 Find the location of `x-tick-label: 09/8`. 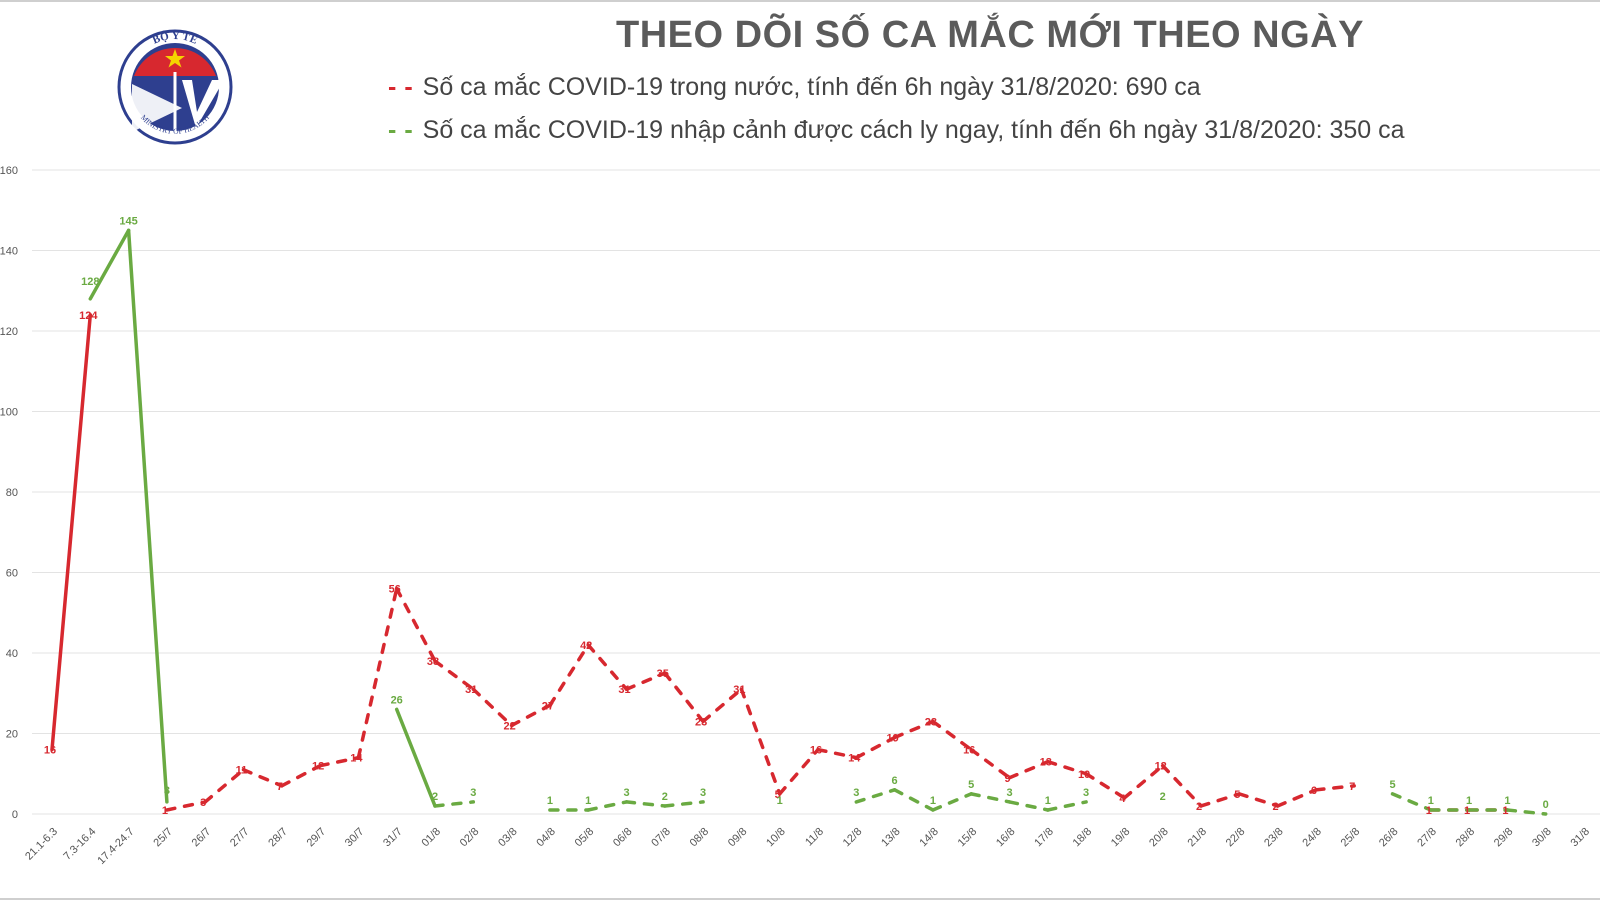

x-tick-label: 09/8 is located at coordinates (738, 838).